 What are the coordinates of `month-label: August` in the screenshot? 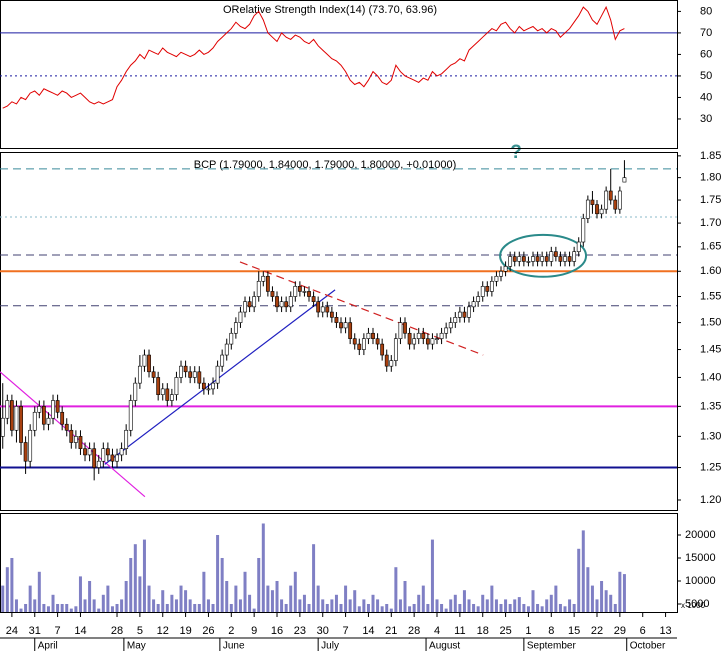 It's located at (444, 646).